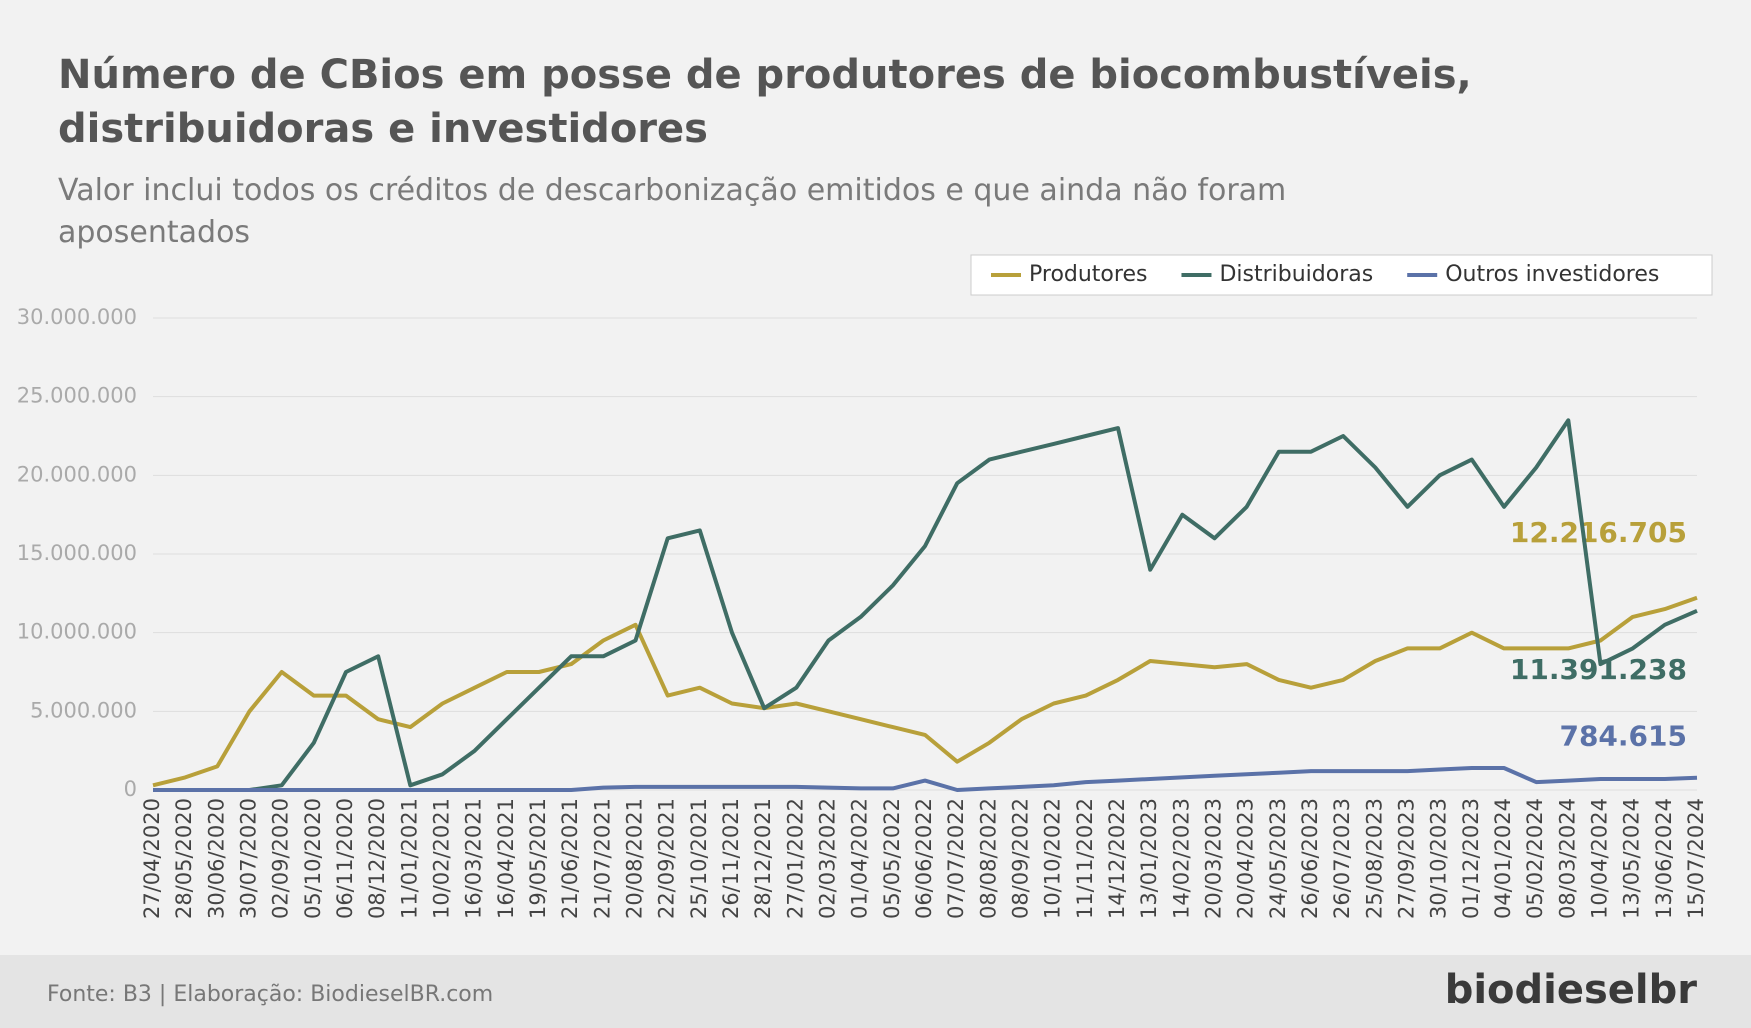  What do you see at coordinates (875, 991) in the screenshot?
I see `footer-band` at bounding box center [875, 991].